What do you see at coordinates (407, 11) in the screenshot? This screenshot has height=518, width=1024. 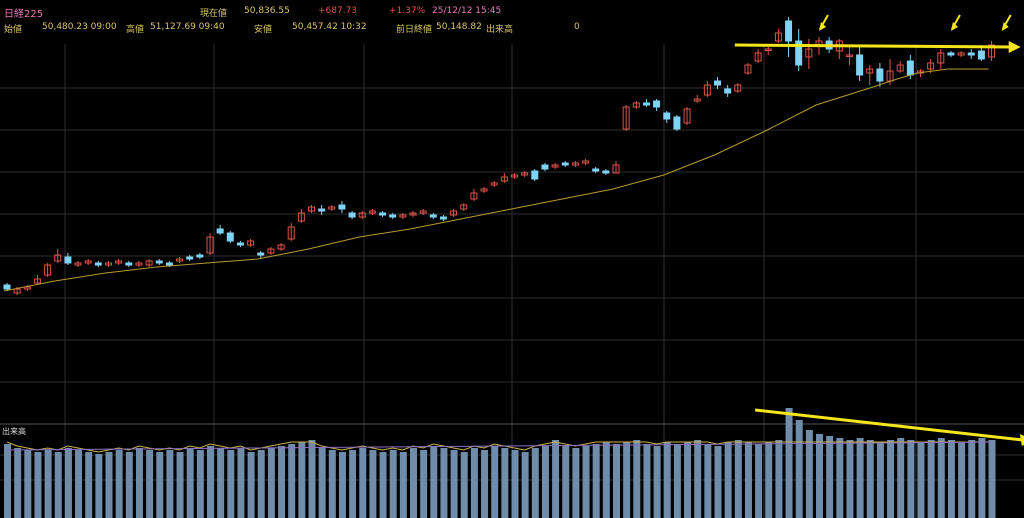 I see `price-change-percent: +1.37%` at bounding box center [407, 11].